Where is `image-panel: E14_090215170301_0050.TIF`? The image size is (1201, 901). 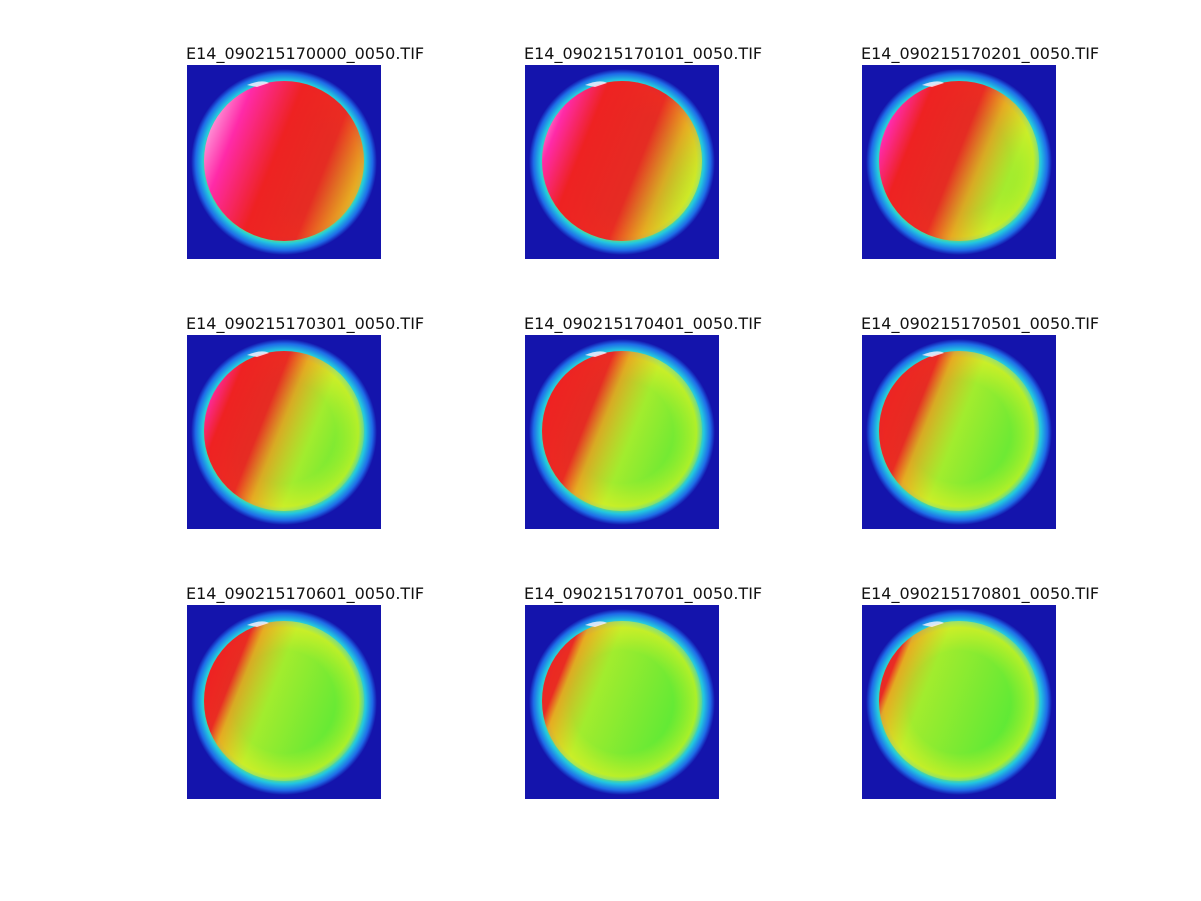 image-panel: E14_090215170301_0050.TIF is located at coordinates (316, 432).